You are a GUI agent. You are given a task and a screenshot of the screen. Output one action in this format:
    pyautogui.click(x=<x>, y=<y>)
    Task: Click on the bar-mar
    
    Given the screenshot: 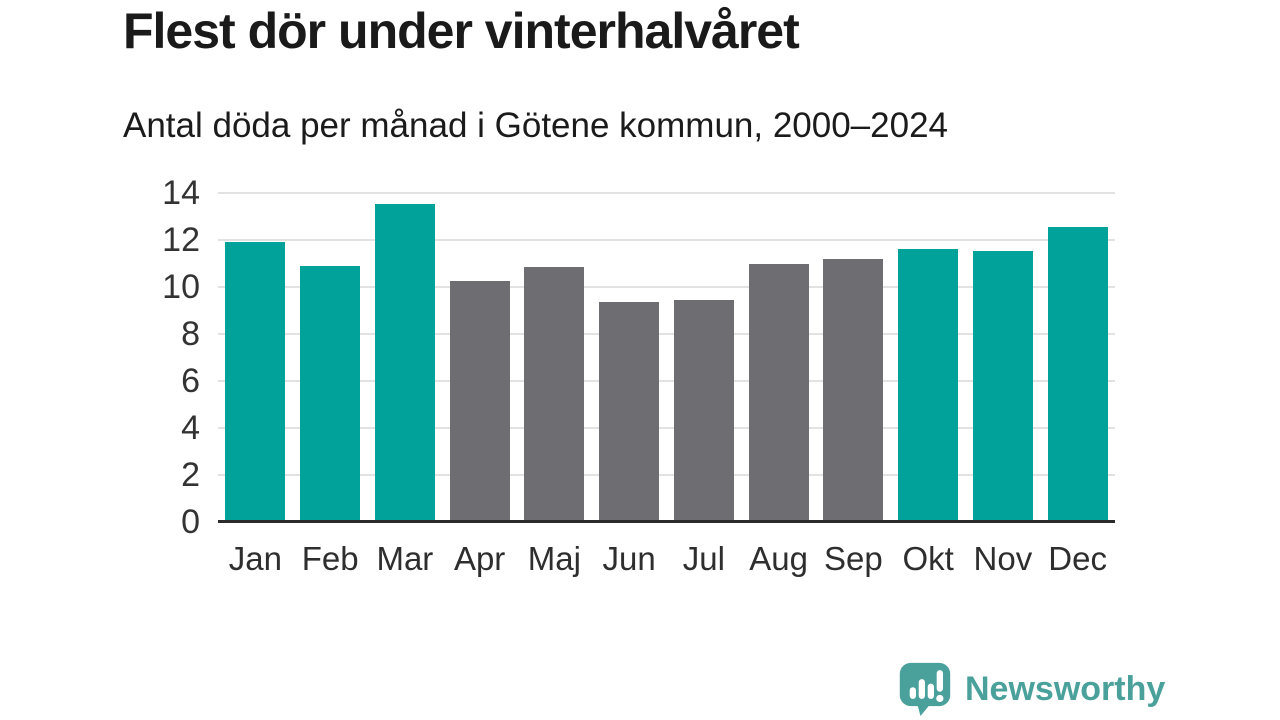 What is the action you would take?
    pyautogui.click(x=404, y=362)
    